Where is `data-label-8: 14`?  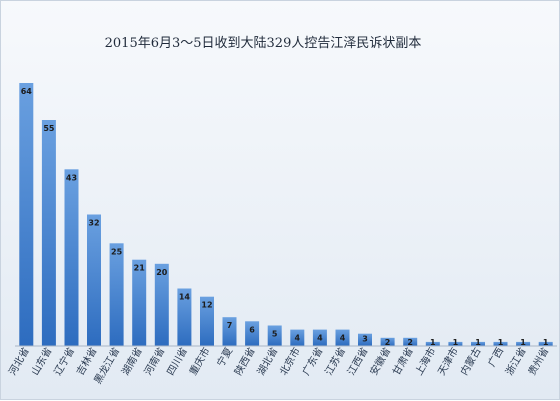
data-label-8: 14 is located at coordinates (185, 297).